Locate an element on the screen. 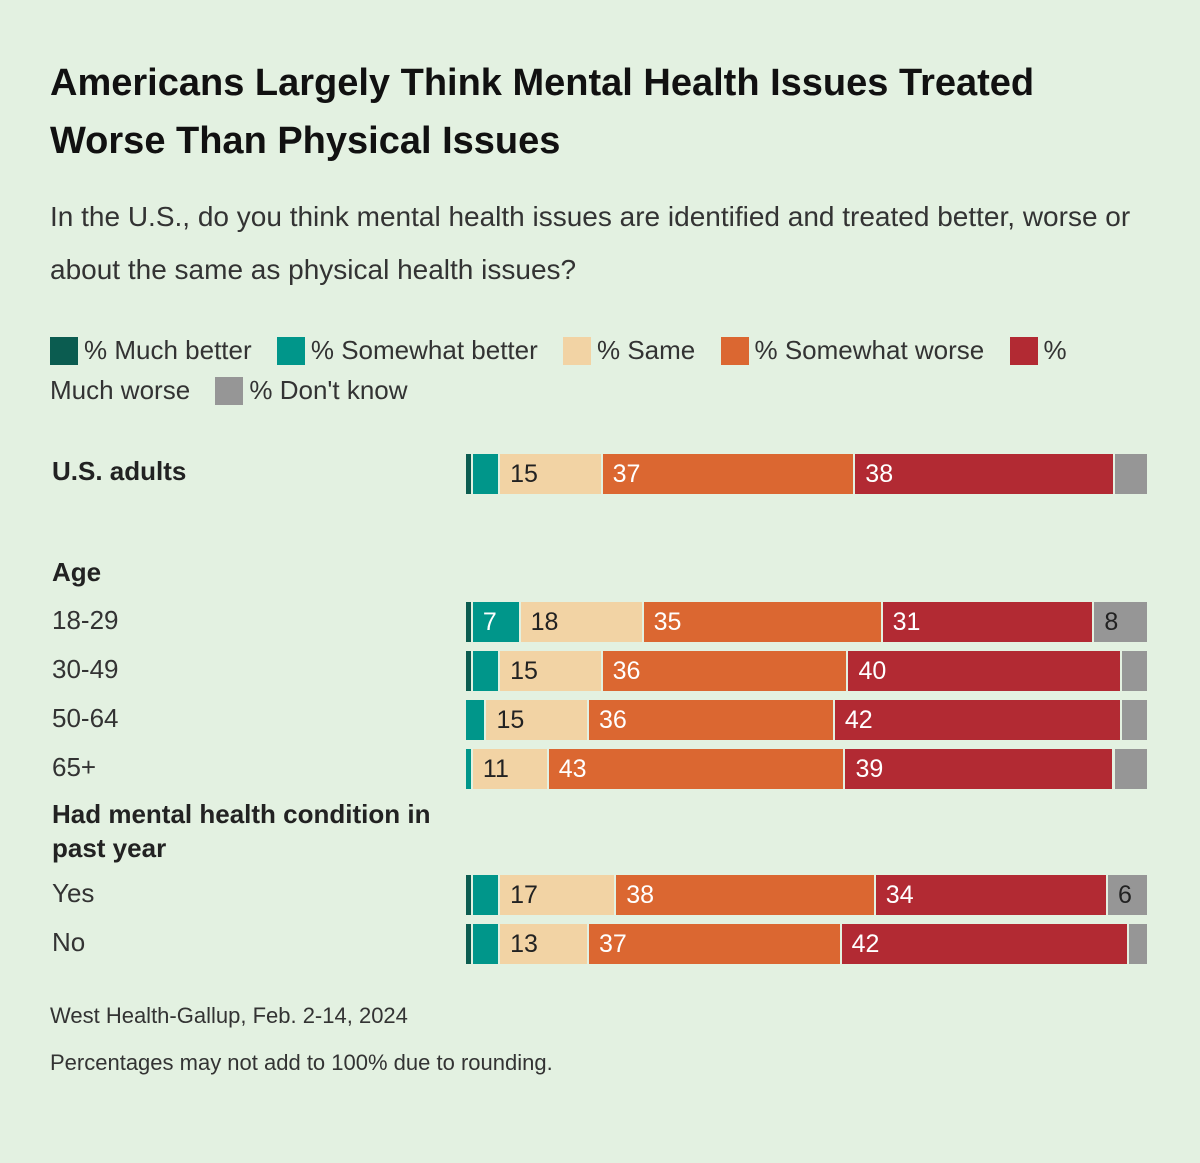 The height and width of the screenshot is (1163, 1200). bar-row-30-49: 15 36 40 is located at coordinates (807, 671).